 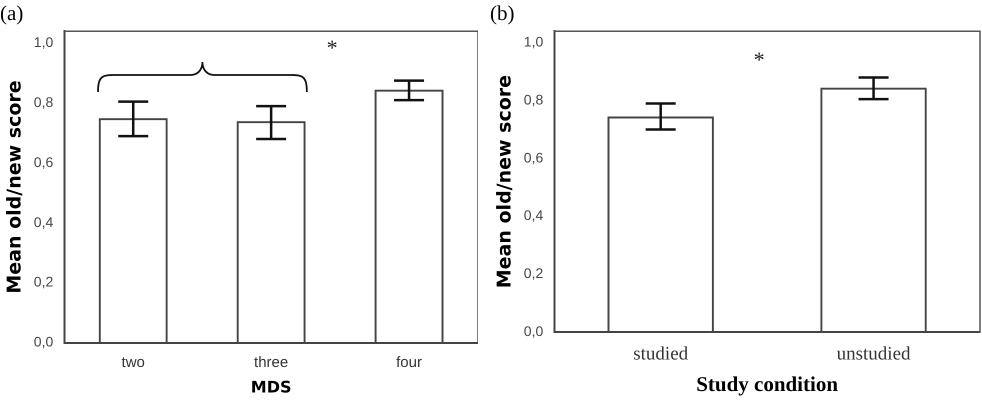 What do you see at coordinates (12, 13) in the screenshot?
I see `chart-title: (a)` at bounding box center [12, 13].